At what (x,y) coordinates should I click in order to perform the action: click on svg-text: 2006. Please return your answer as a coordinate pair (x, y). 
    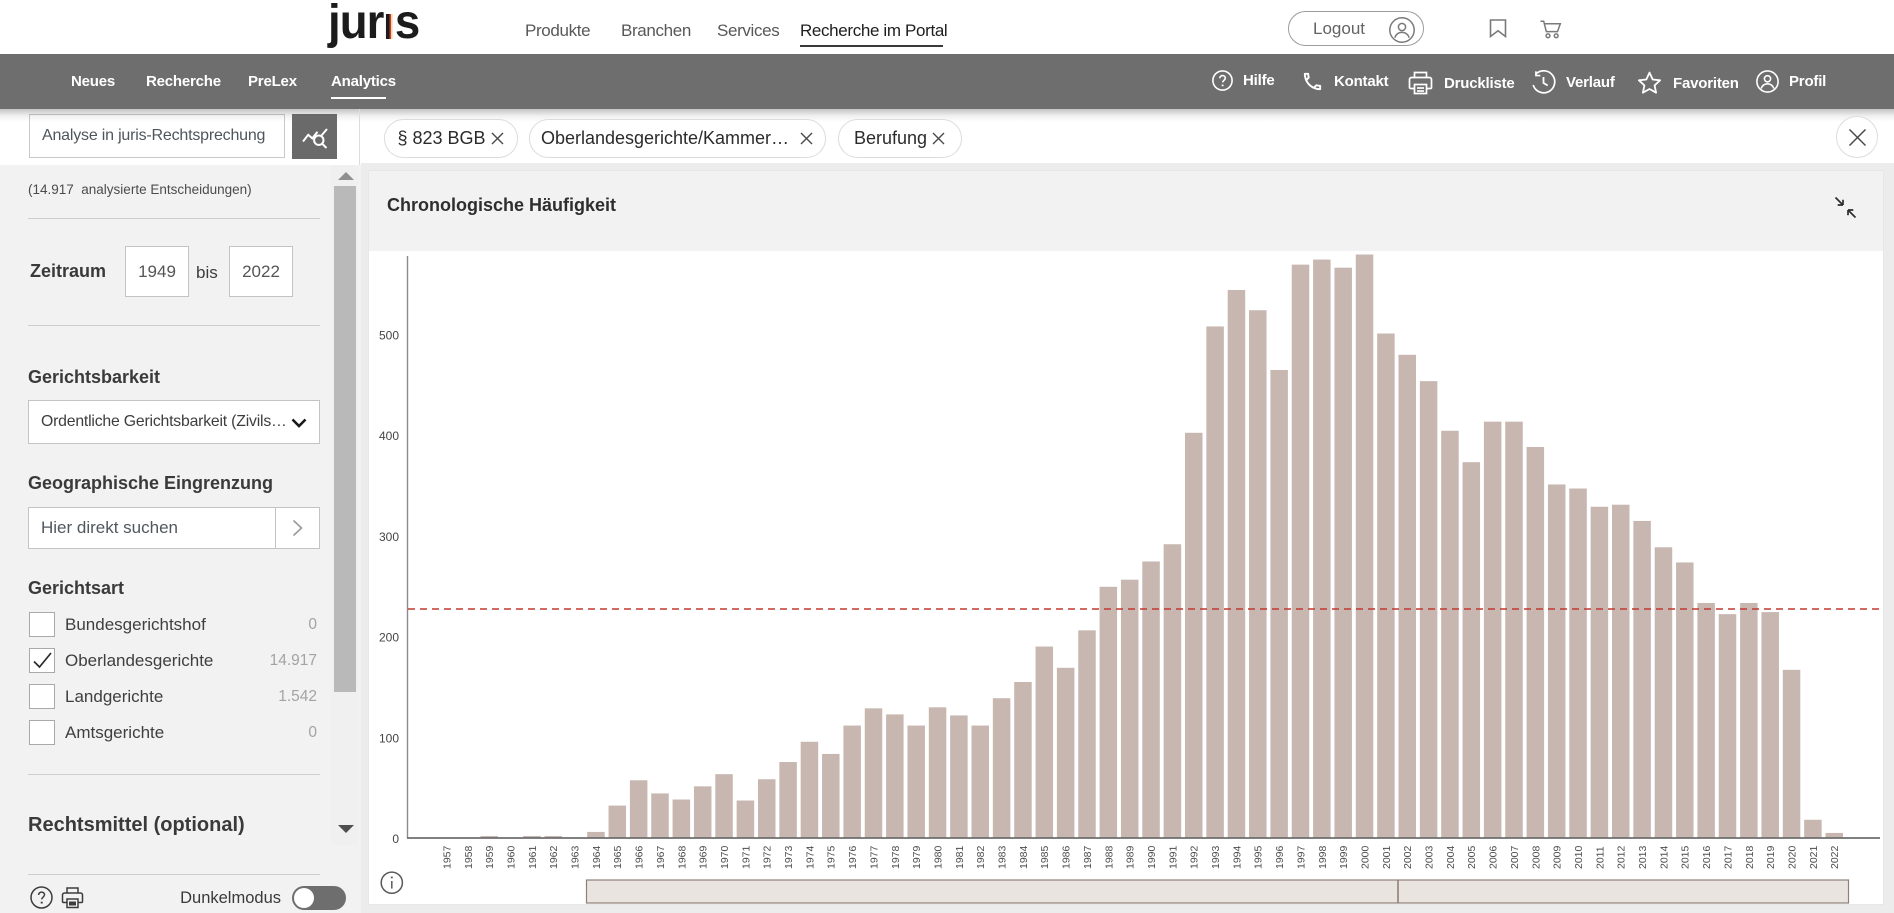
    Looking at the image, I should click on (1494, 857).